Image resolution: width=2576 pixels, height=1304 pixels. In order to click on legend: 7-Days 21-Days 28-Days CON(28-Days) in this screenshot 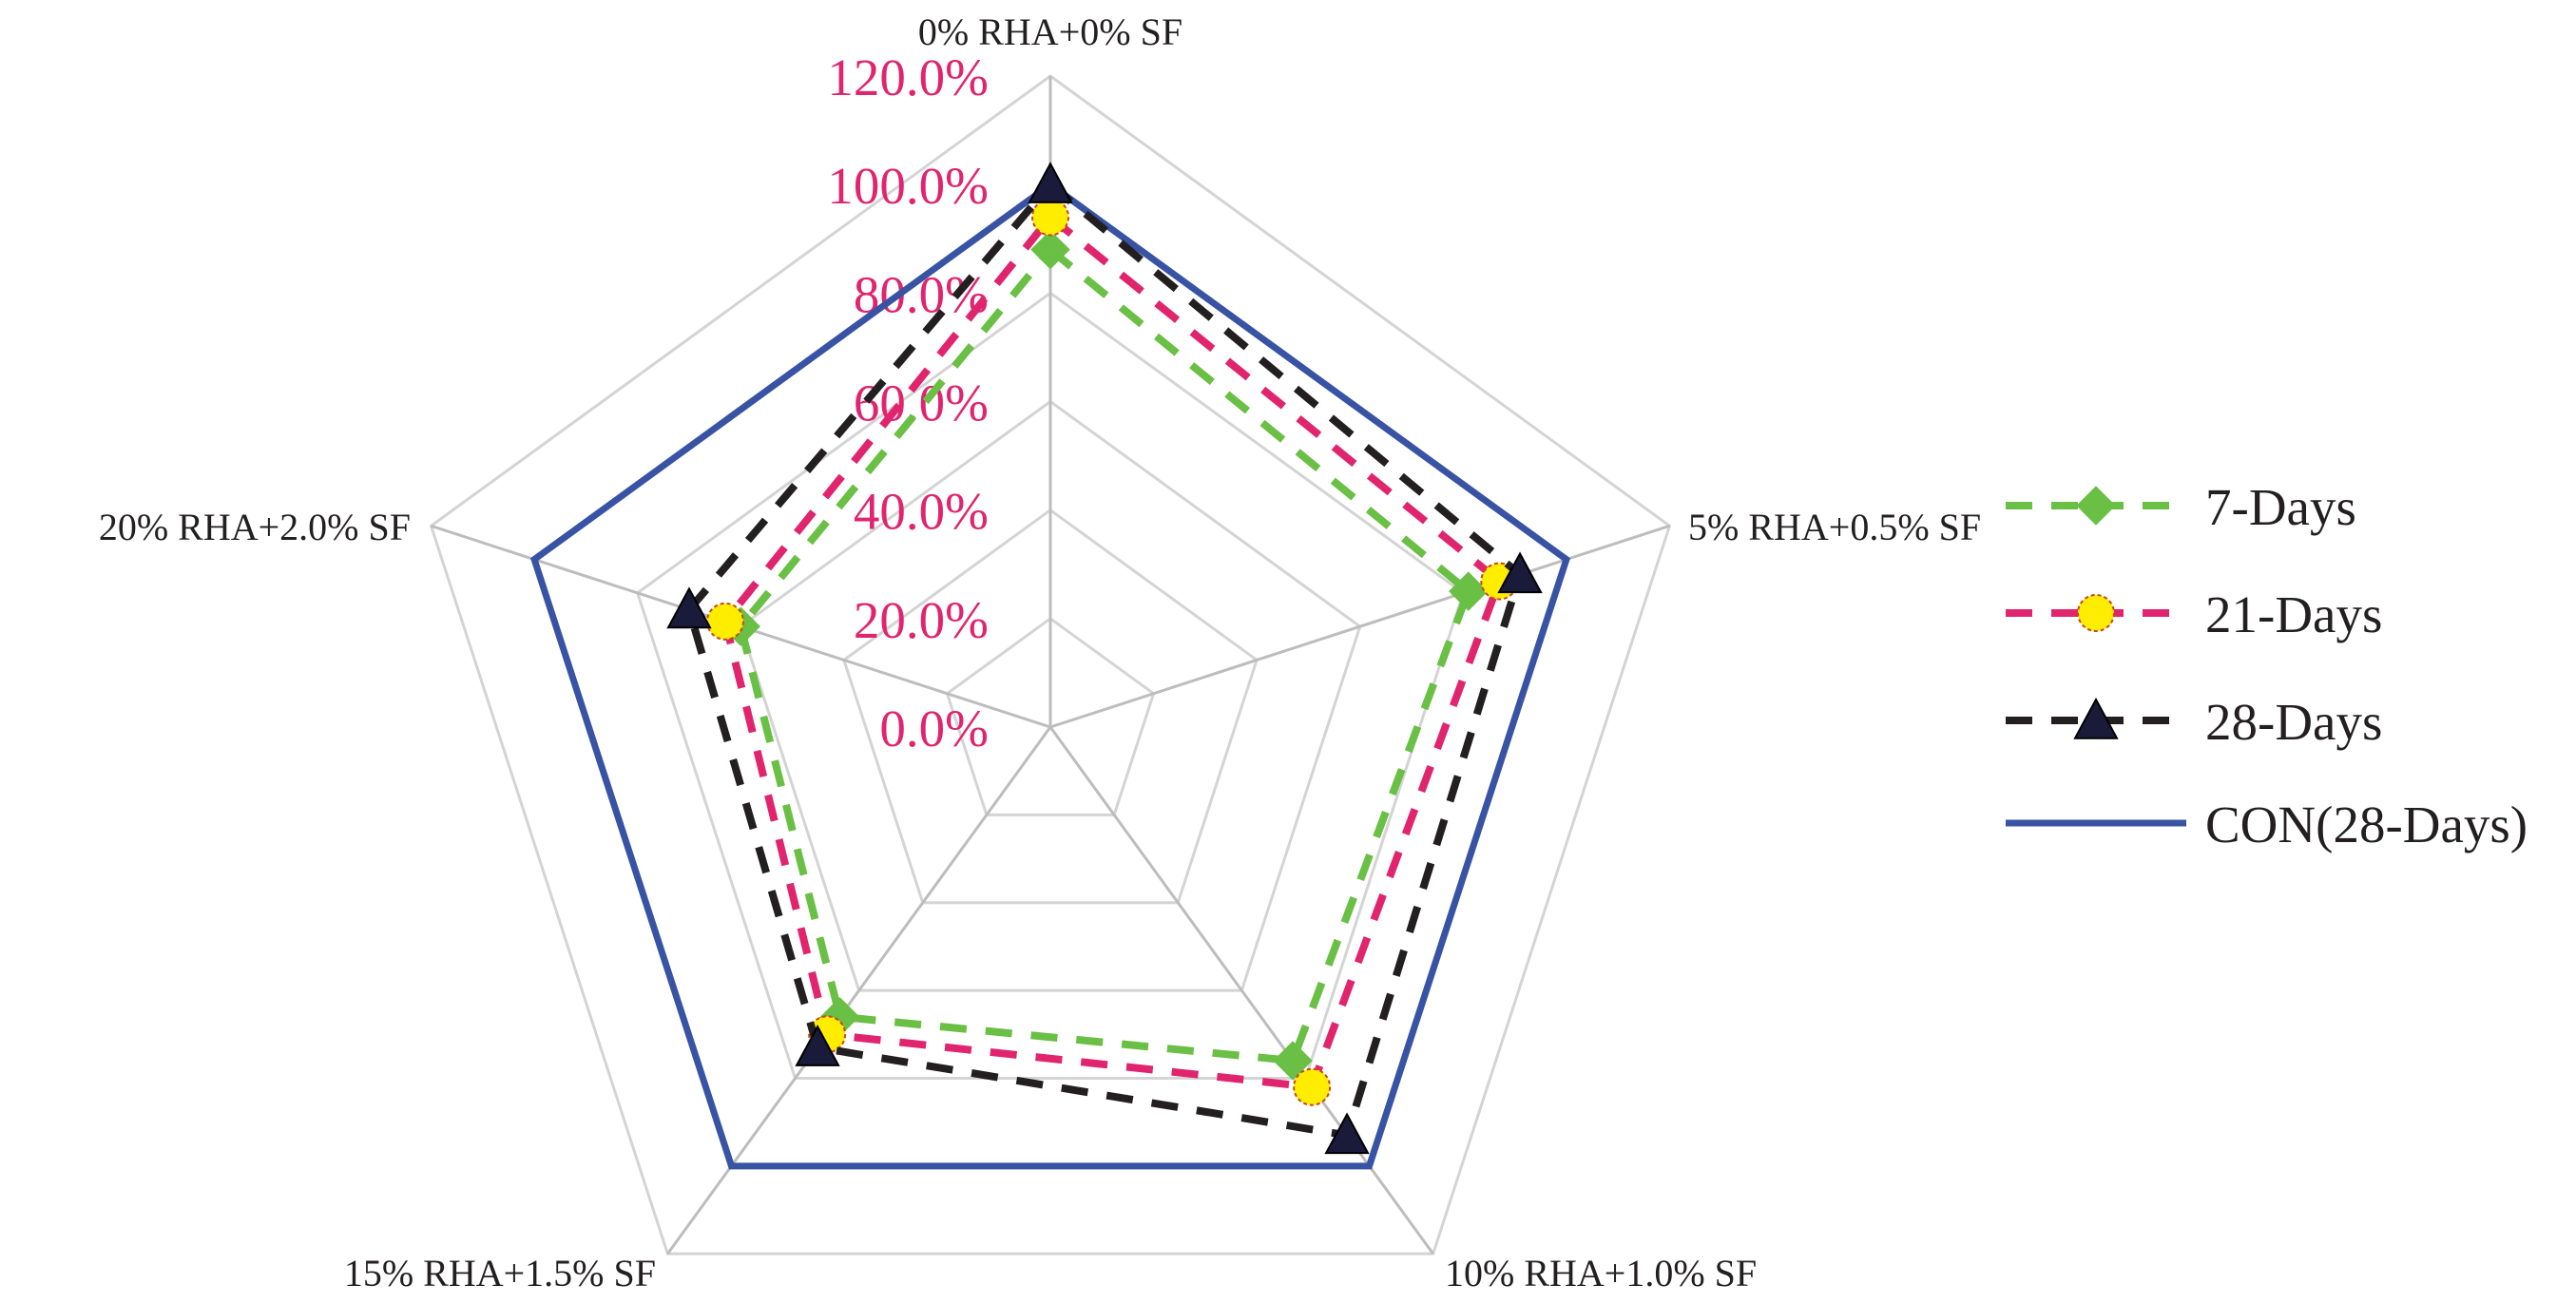, I will do `click(2267, 665)`.